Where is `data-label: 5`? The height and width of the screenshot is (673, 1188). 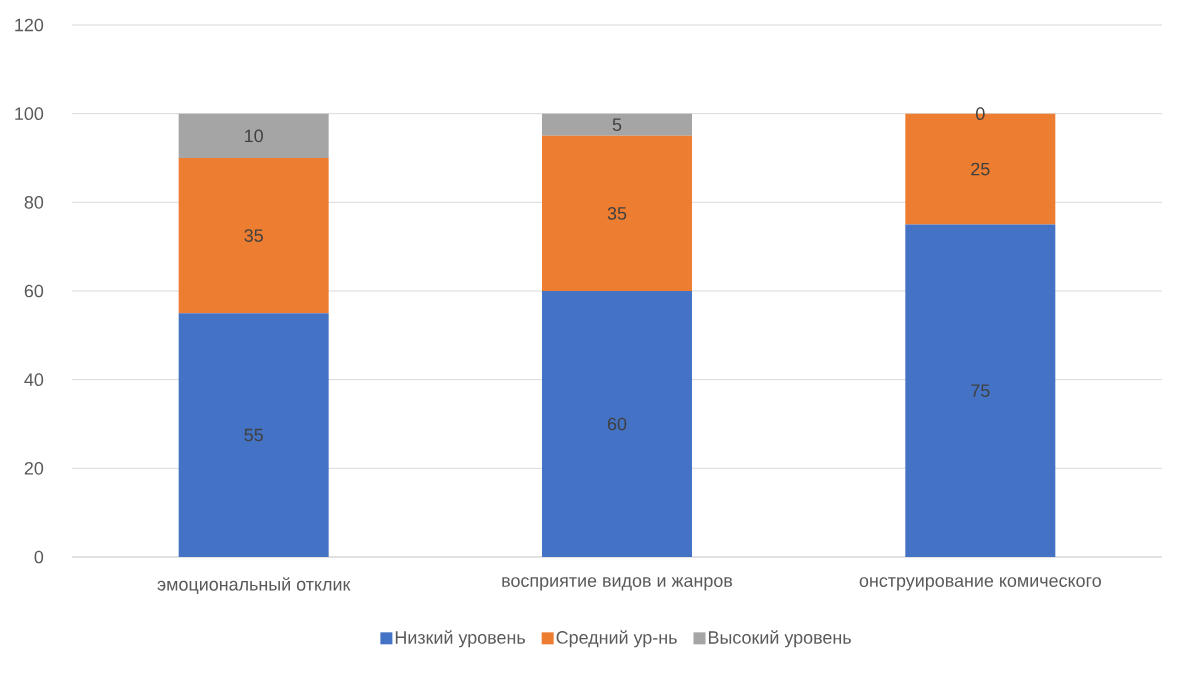
data-label: 5 is located at coordinates (617, 124).